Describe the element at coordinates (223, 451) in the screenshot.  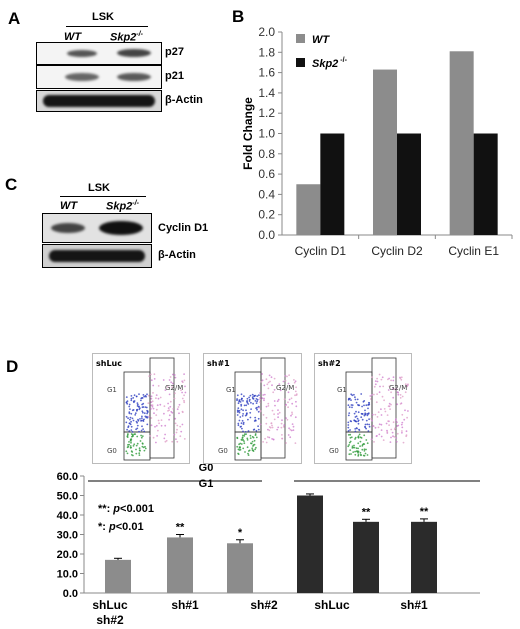
I see `flow-g0-label: G0` at that location.